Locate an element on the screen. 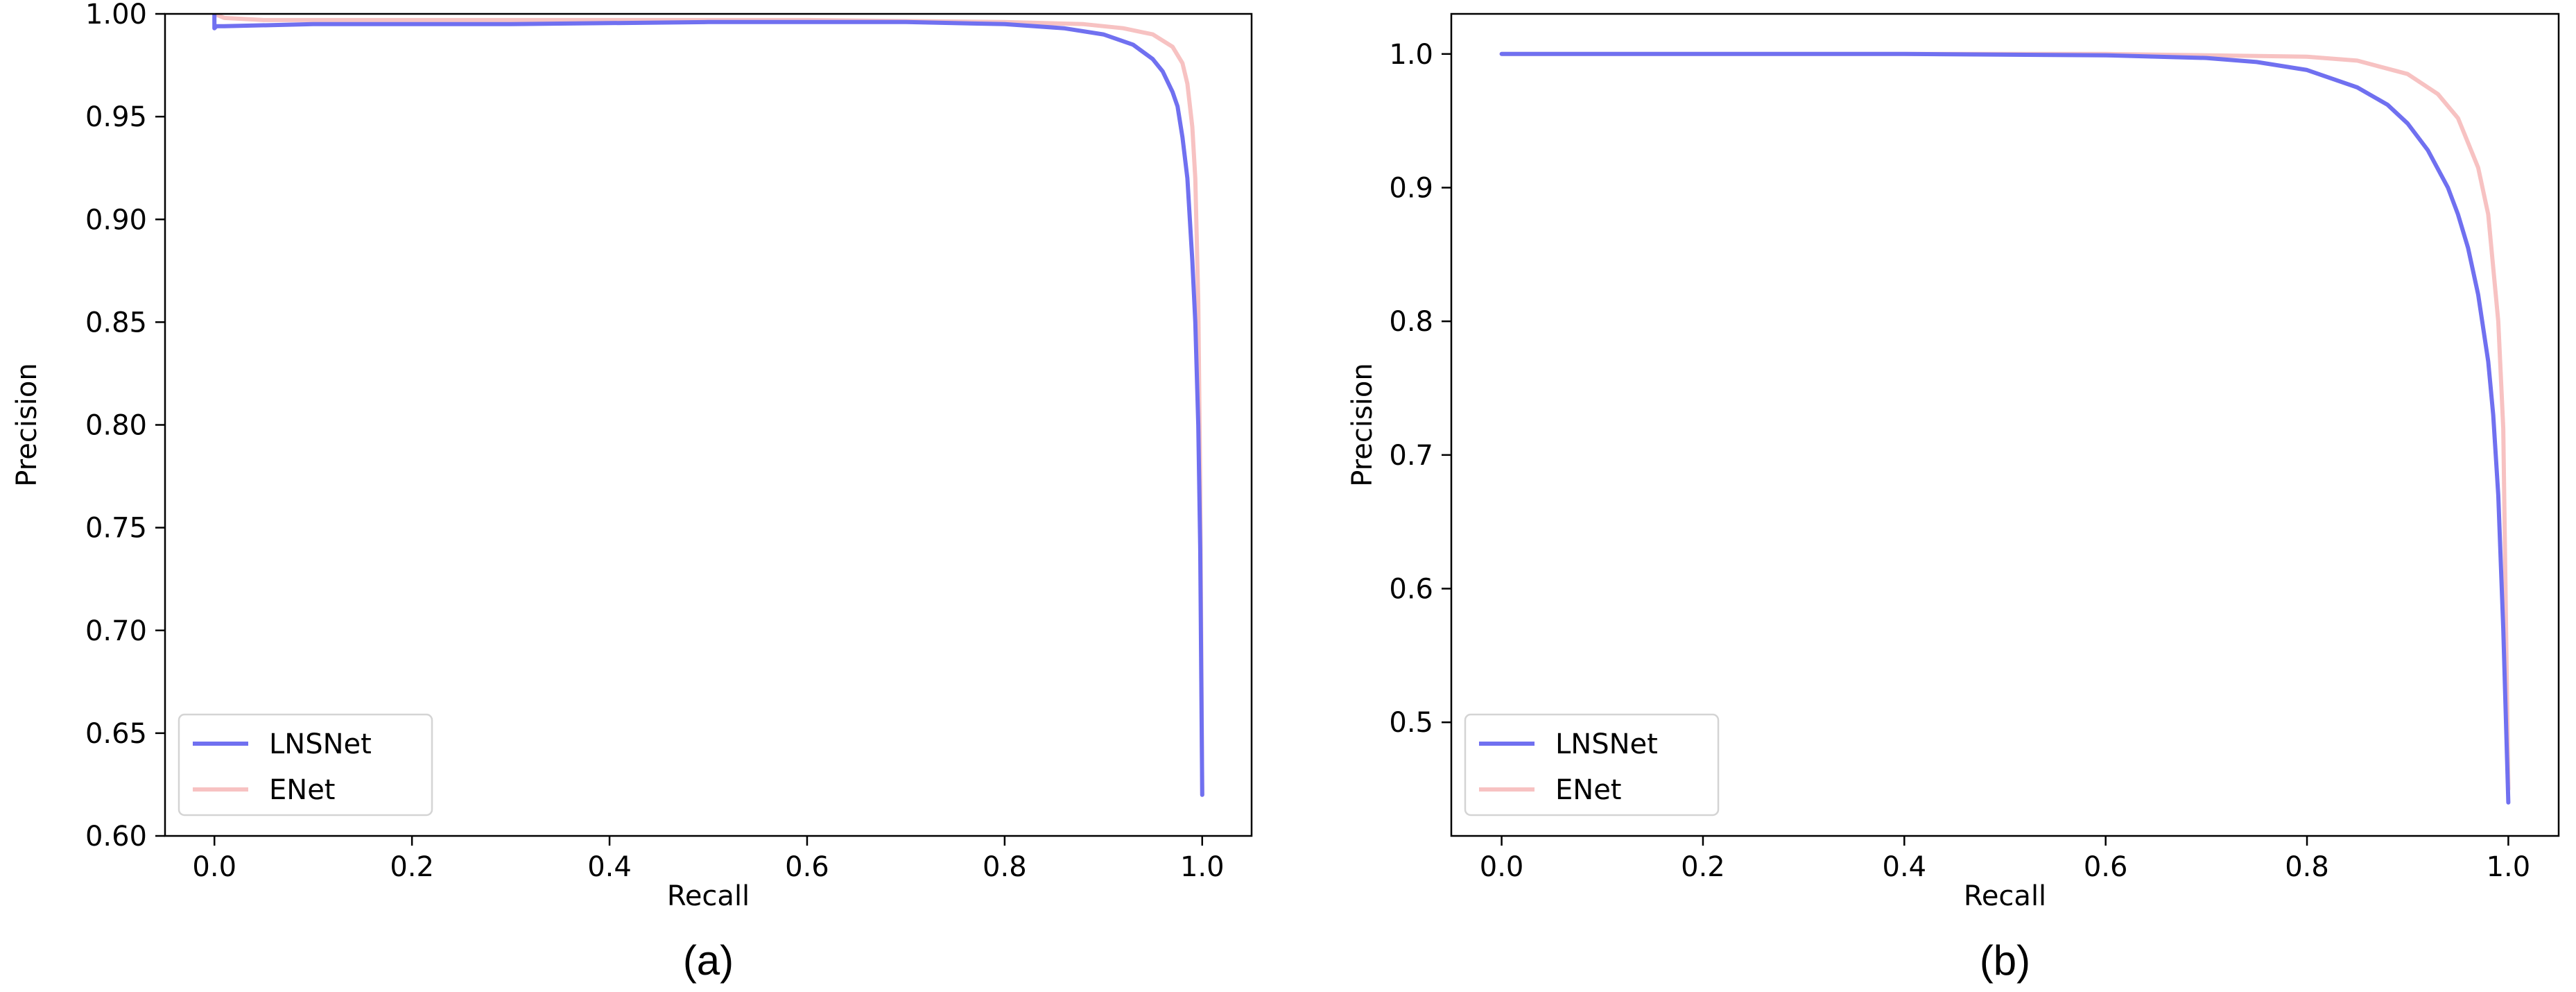  y-tick-label: 0.5 is located at coordinates (1411, 723).